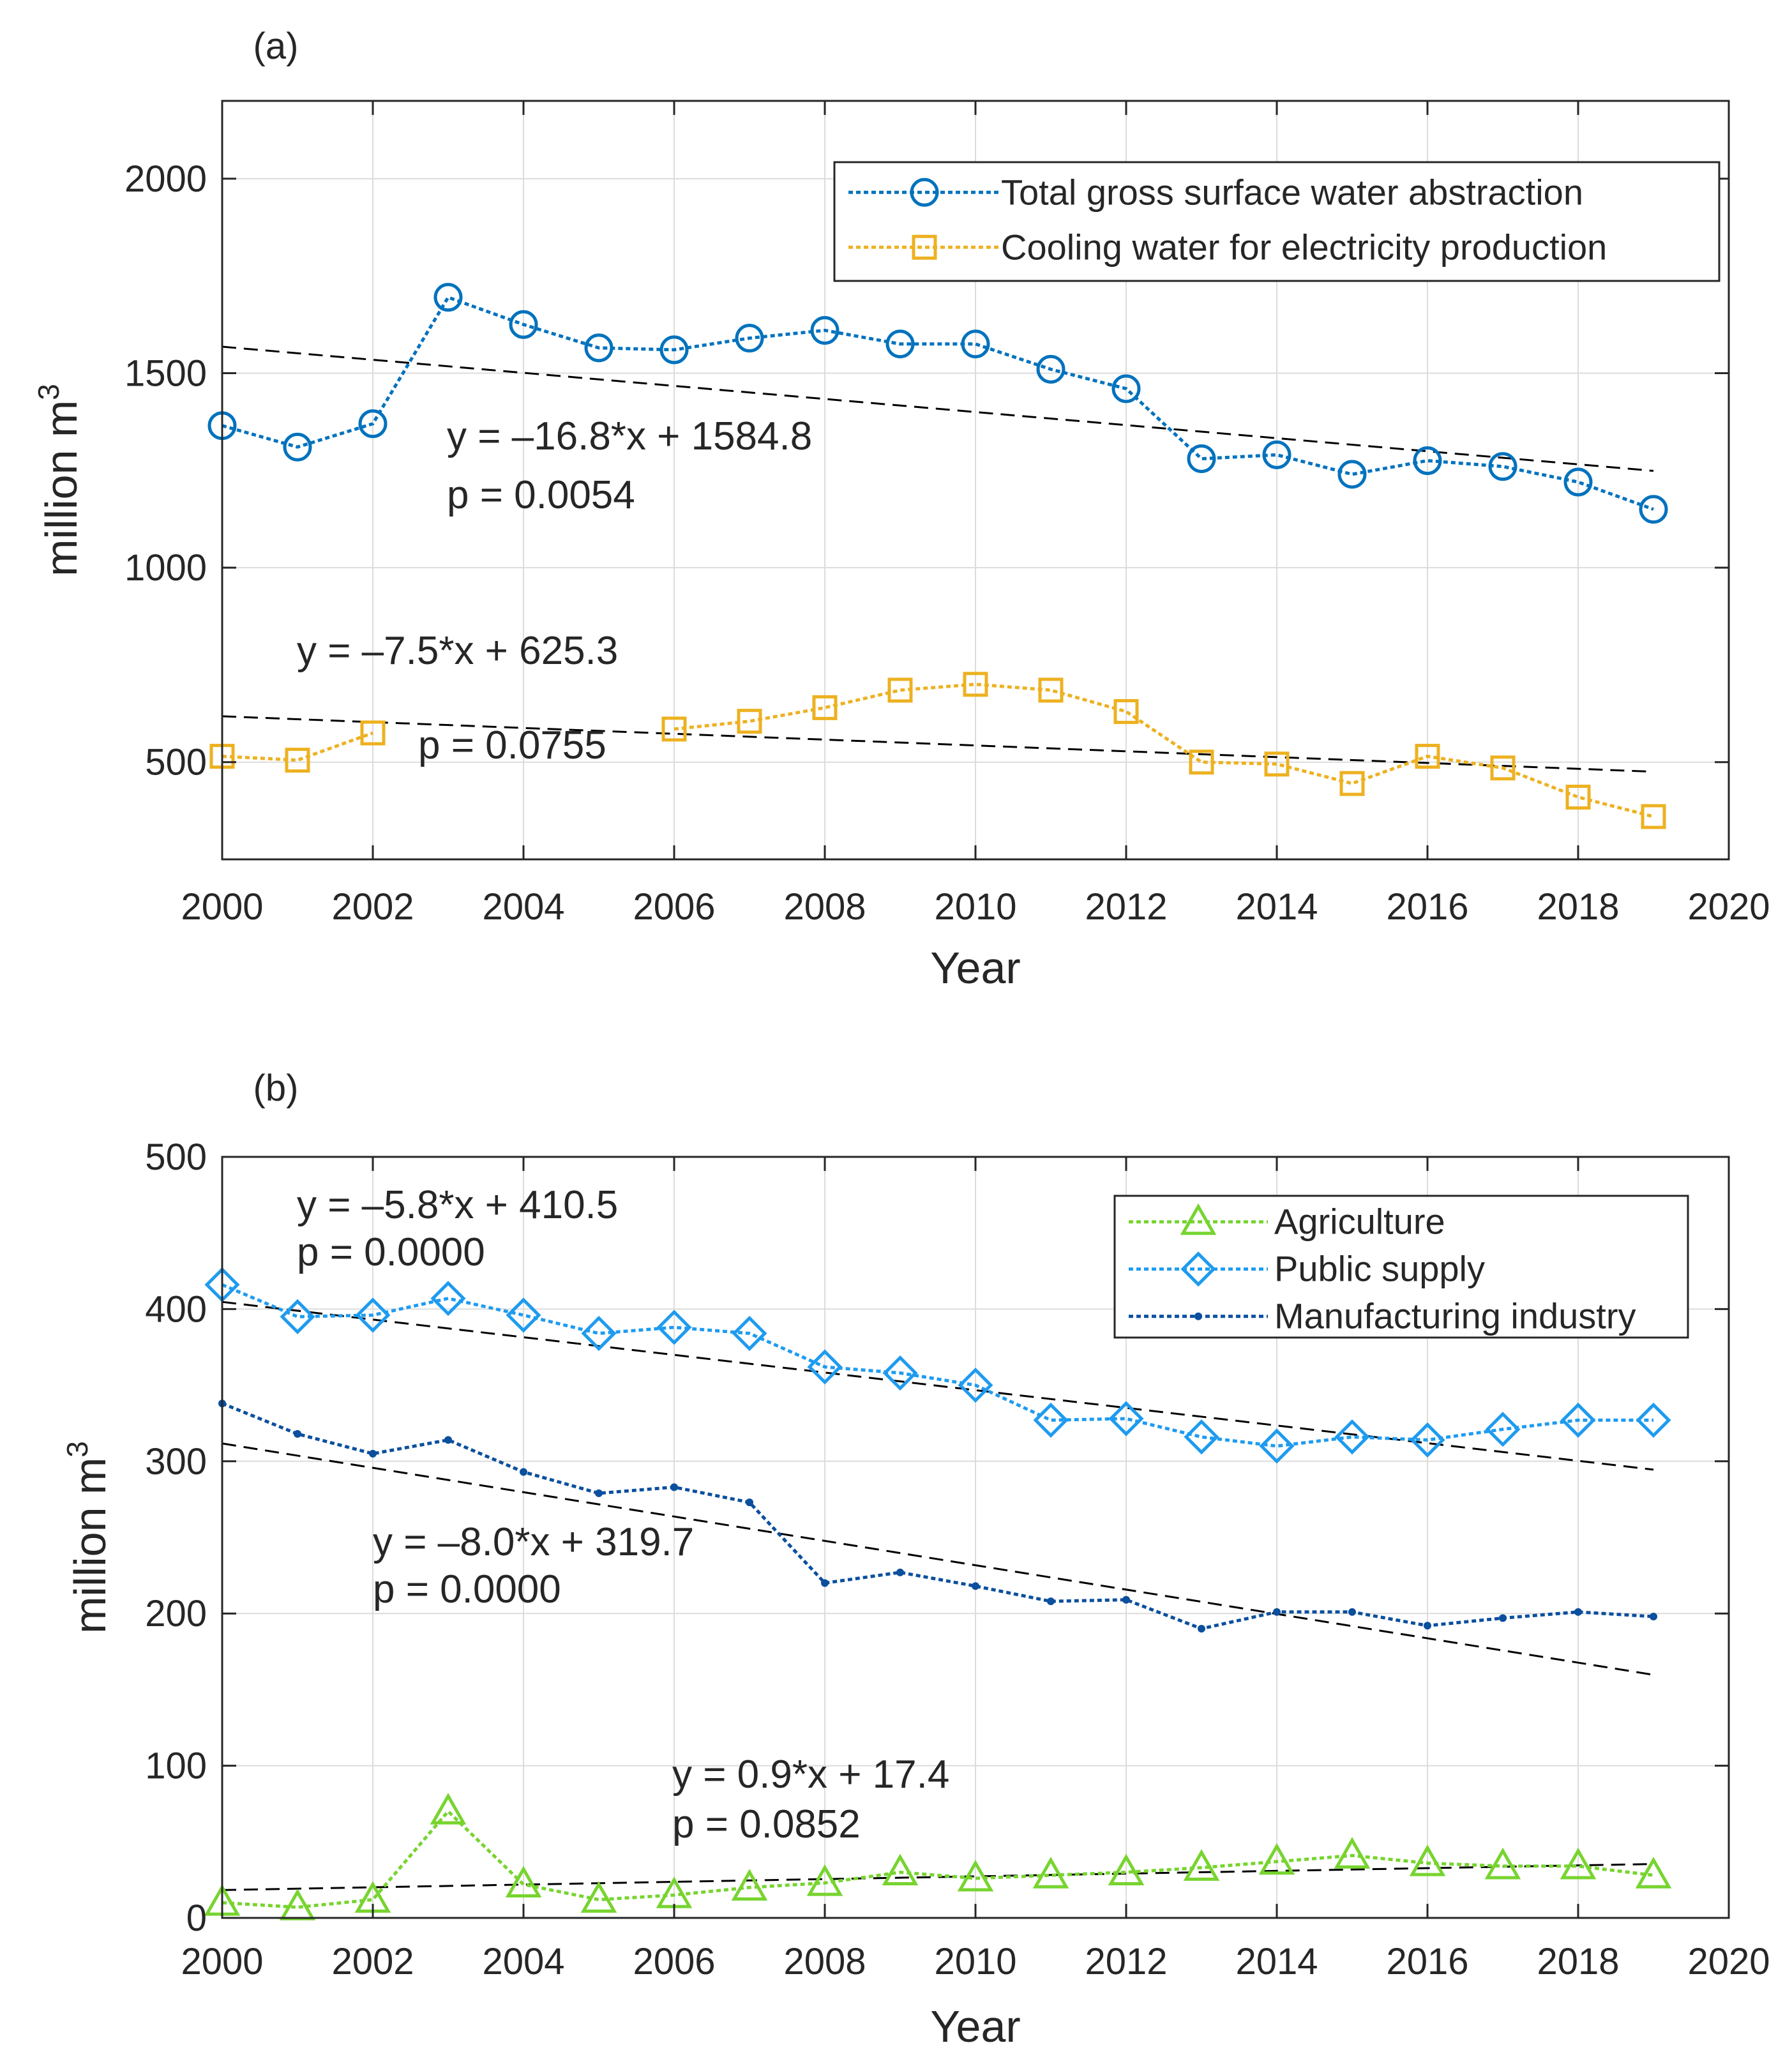  Describe the element at coordinates (276, 46) in the screenshot. I see `panel-label: (a)` at that location.